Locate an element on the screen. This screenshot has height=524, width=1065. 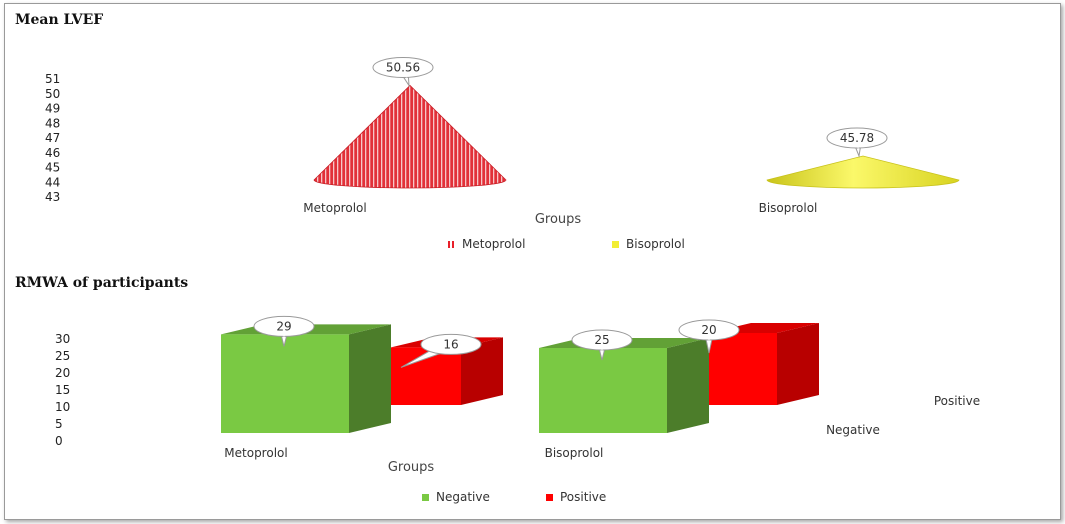
chart1-legend: Metoprolol Bisoprolol is located at coordinates (566, 244).